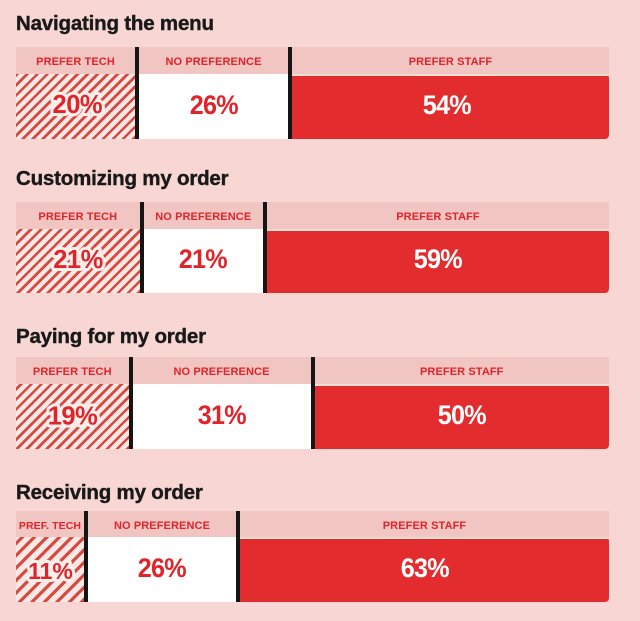 Image resolution: width=640 pixels, height=621 pixels. I want to click on svg-text: 11%, so click(50, 571).